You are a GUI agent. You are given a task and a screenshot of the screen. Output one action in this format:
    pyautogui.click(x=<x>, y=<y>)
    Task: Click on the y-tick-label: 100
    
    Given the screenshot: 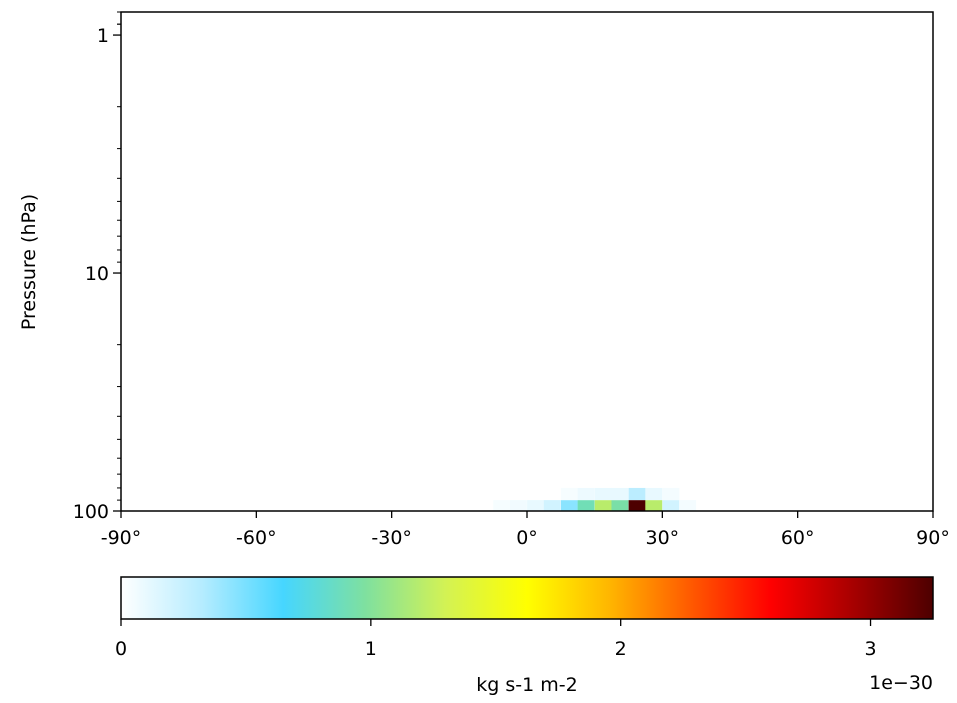 What is the action you would take?
    pyautogui.click(x=91, y=512)
    